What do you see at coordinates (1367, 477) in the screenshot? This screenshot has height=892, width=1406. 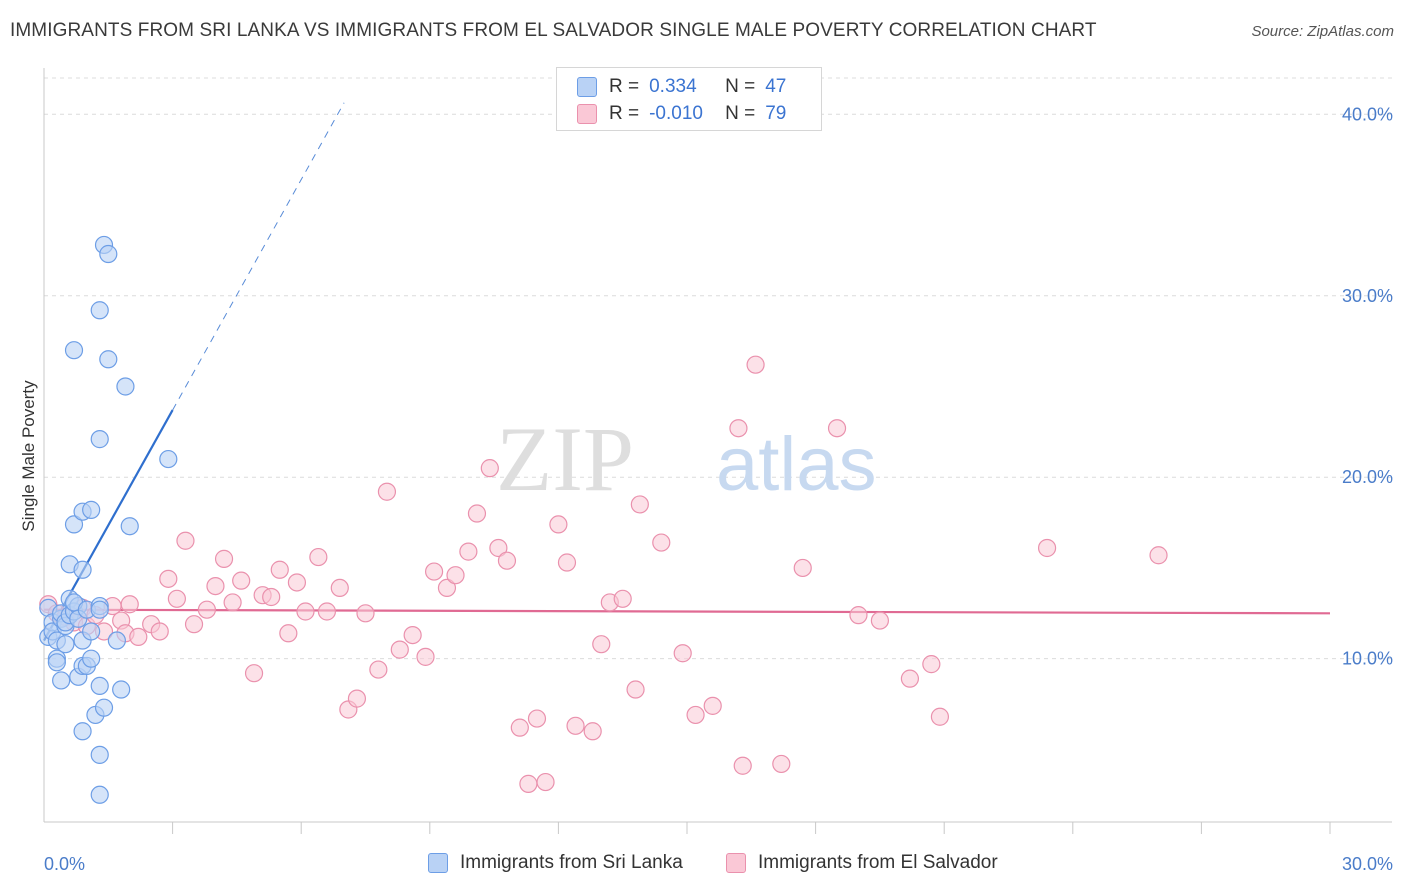 I see `y-tick-label: 20.0%` at bounding box center [1367, 477].